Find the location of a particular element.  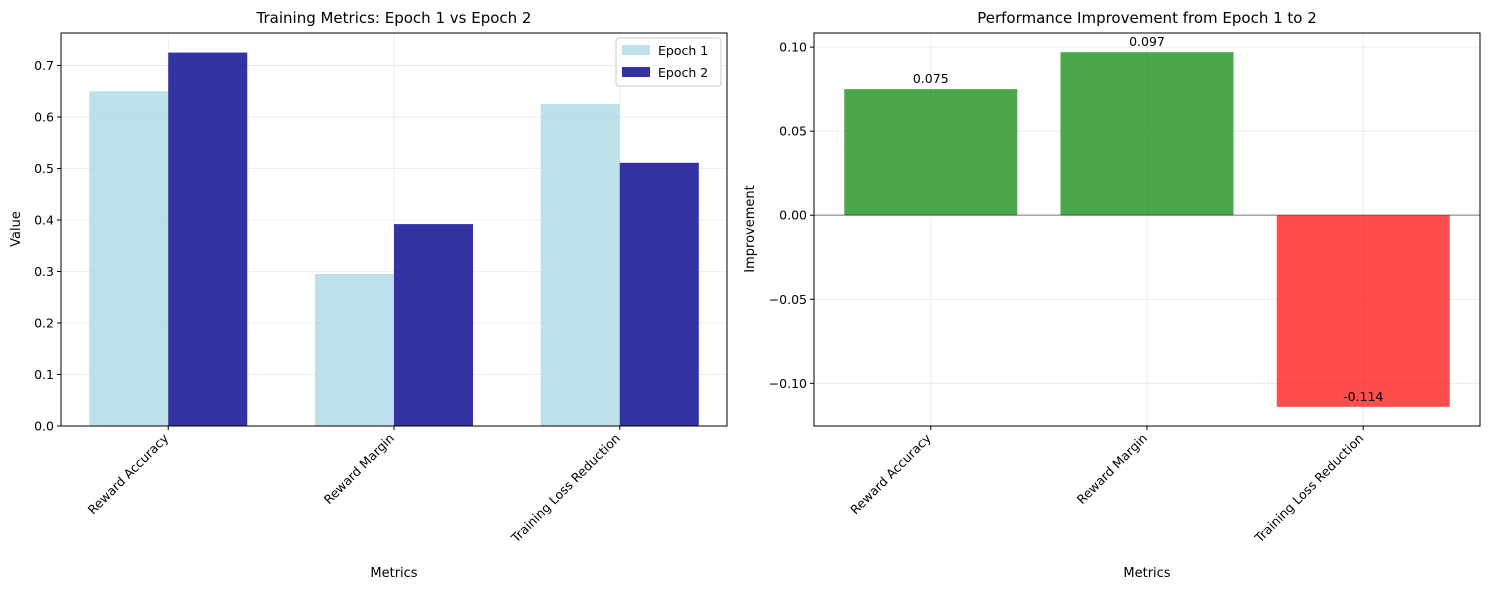

chart2-xlabel: Metrics is located at coordinates (1146, 573).